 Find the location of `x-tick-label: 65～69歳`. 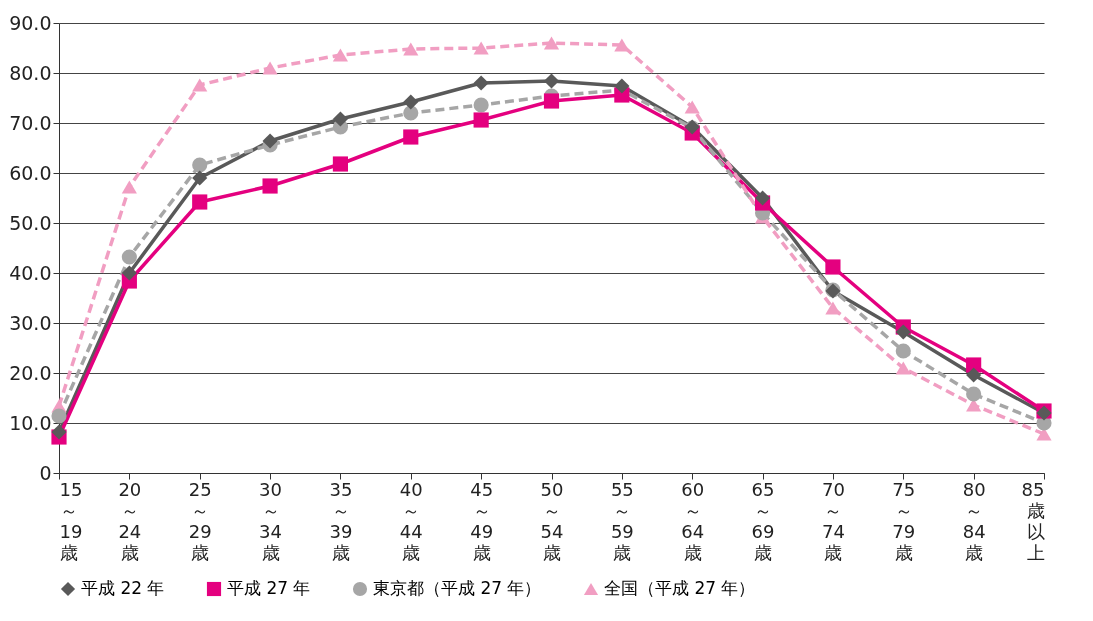

x-tick-label: 65～69歳 is located at coordinates (763, 520).